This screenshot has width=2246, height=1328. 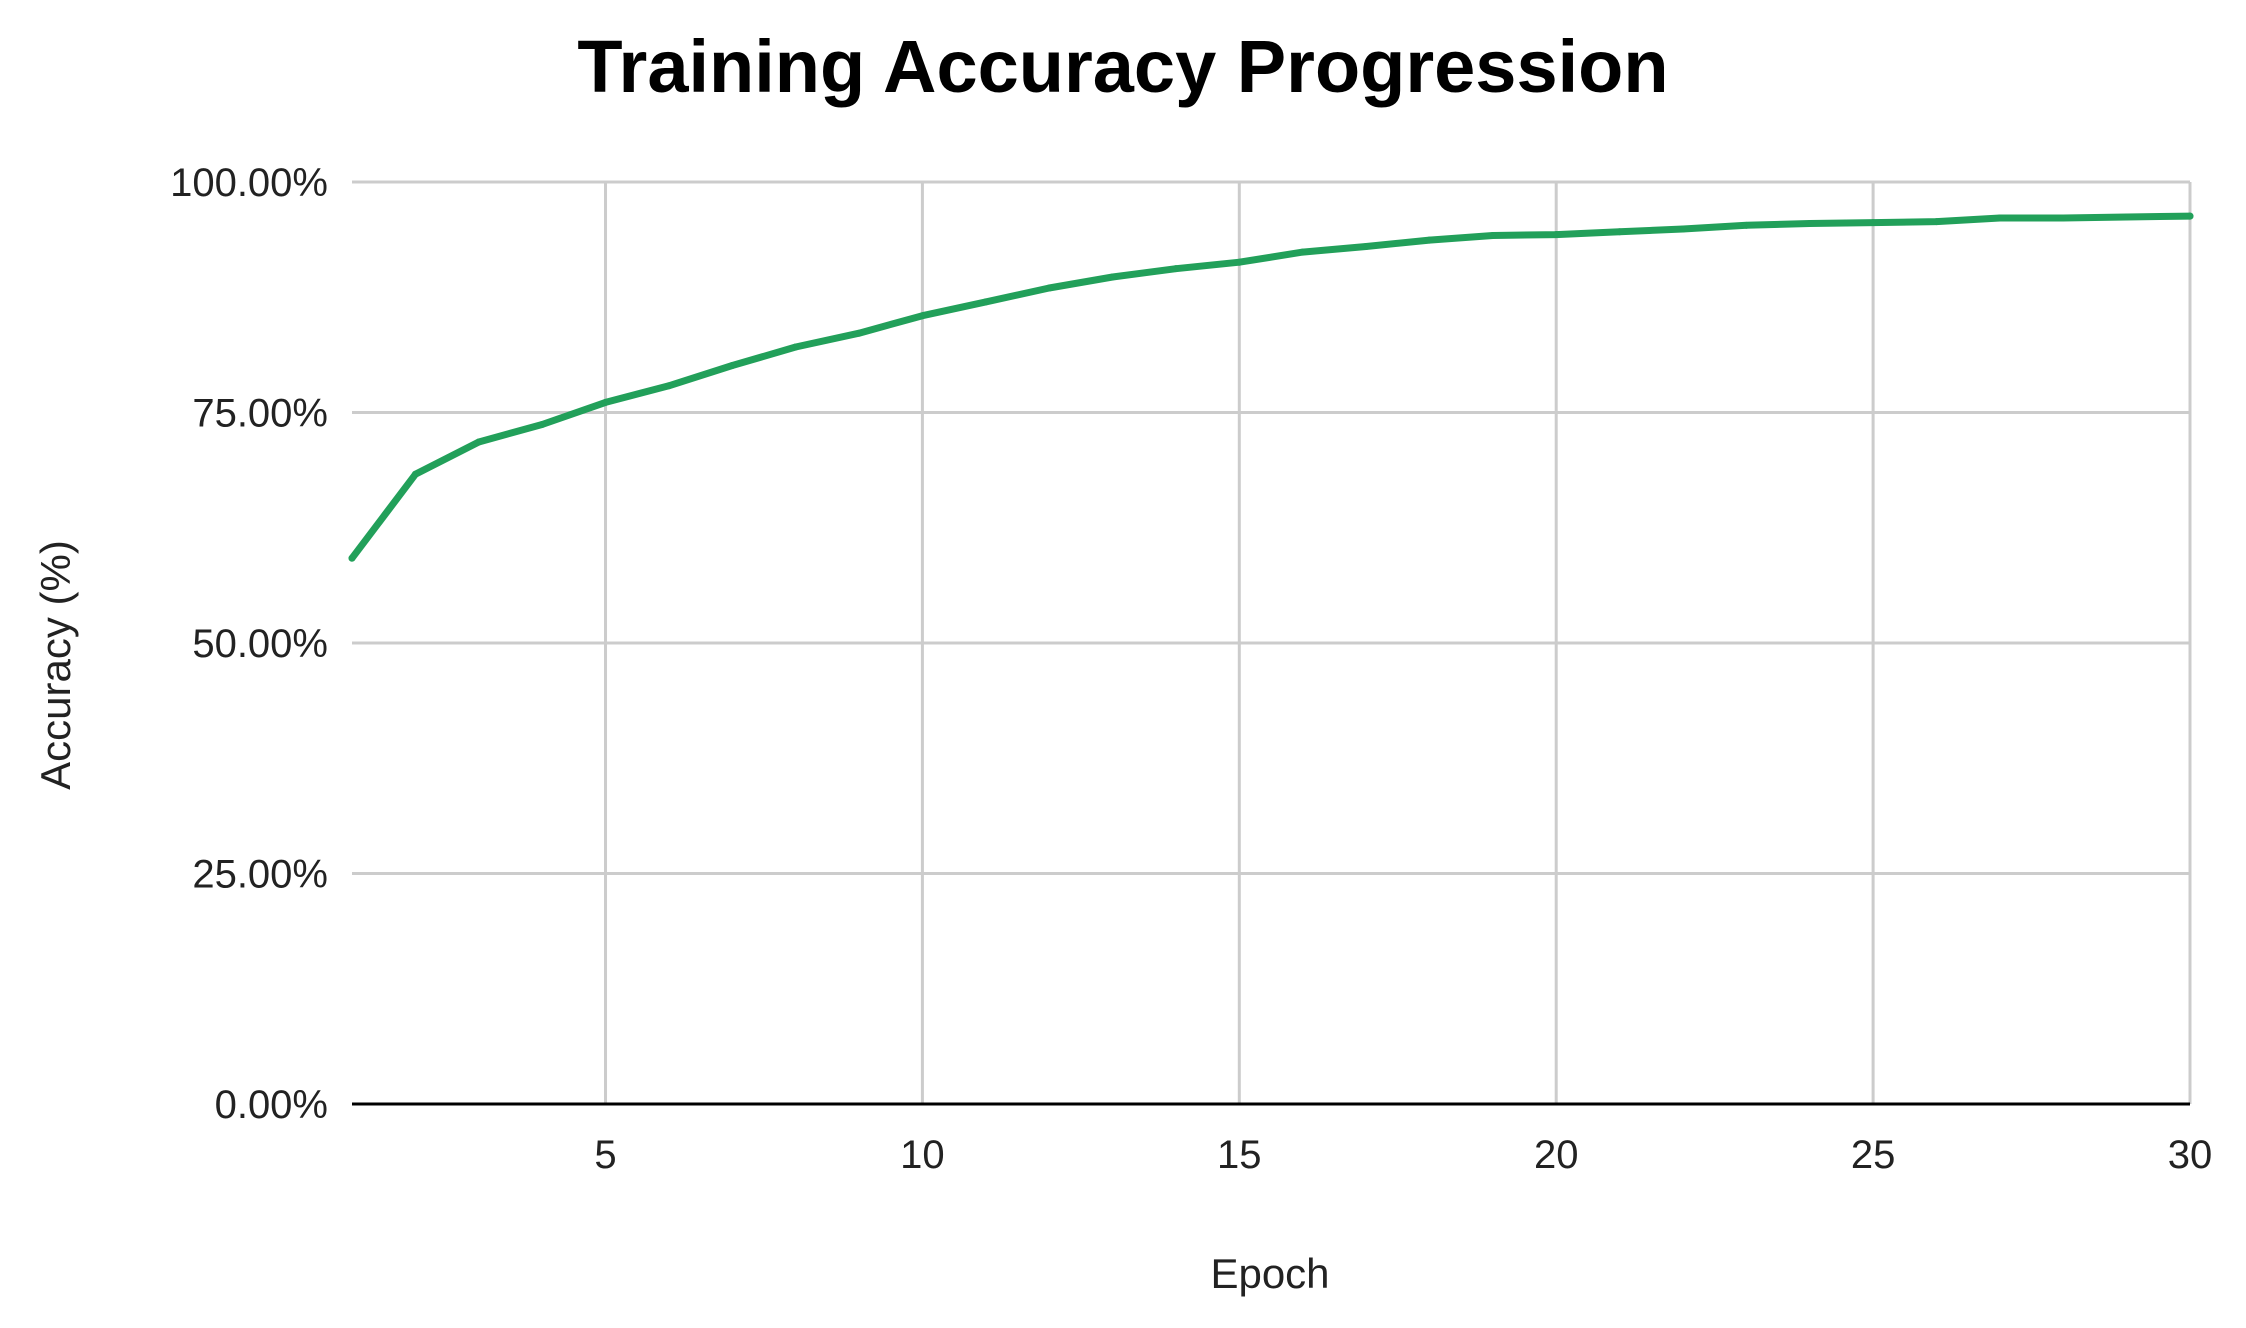 What do you see at coordinates (922, 1155) in the screenshot?
I see `x-tick-label: 10` at bounding box center [922, 1155].